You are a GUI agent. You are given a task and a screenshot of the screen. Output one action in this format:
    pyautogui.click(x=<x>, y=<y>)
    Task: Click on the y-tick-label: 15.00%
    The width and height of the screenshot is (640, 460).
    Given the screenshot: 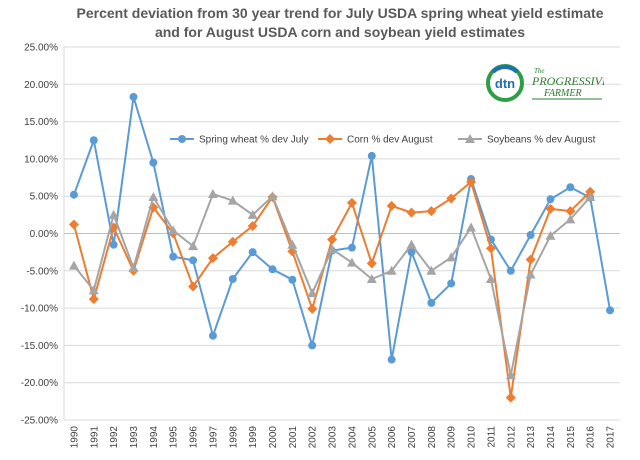 What is the action you would take?
    pyautogui.click(x=41, y=122)
    